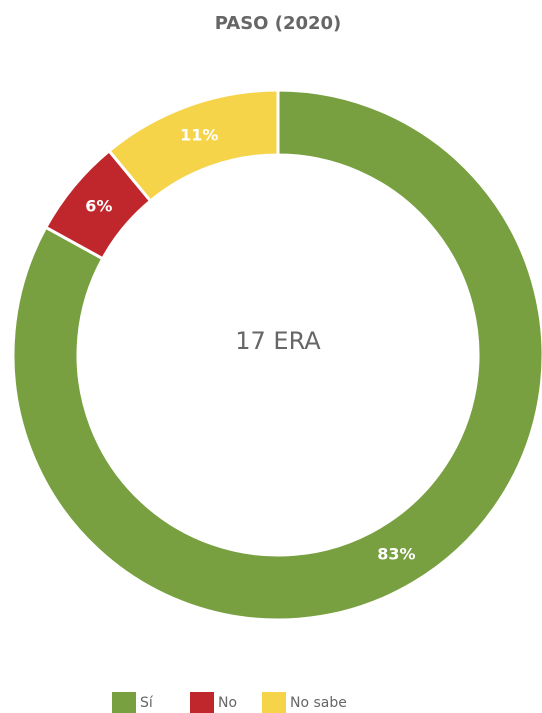 The width and height of the screenshot is (542, 713). I want to click on data-label: 83%, so click(396, 554).